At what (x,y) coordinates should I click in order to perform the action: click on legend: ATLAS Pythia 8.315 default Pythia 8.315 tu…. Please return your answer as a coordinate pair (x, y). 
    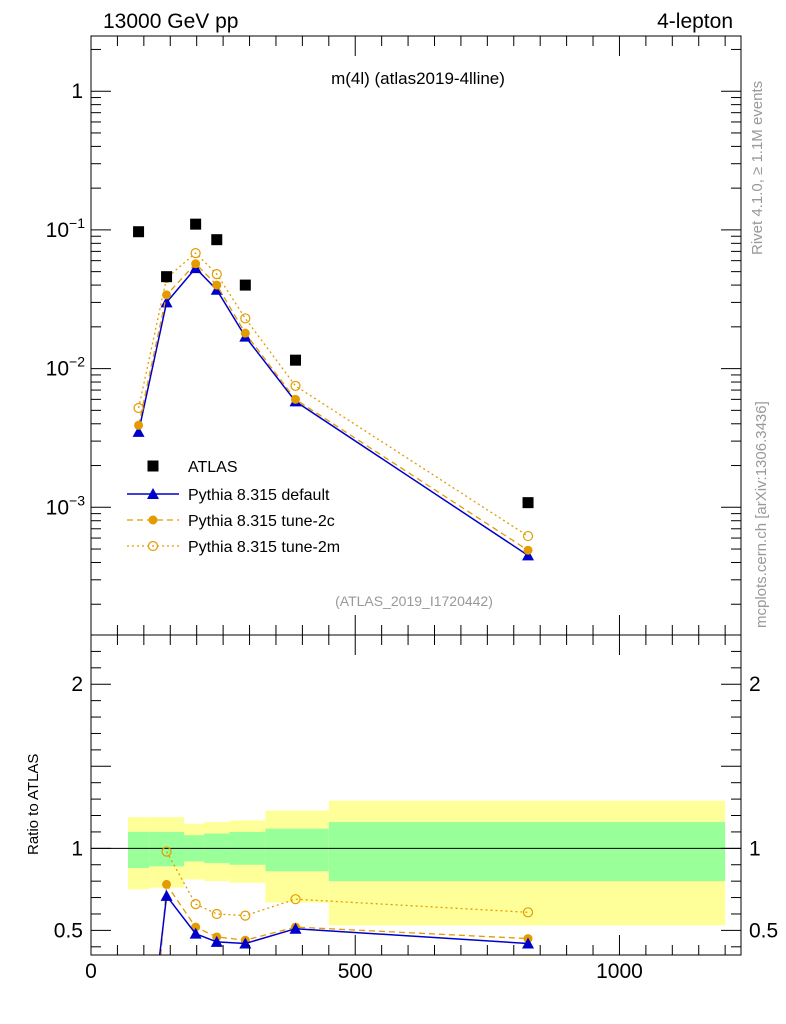
    Looking at the image, I should click on (233, 507).